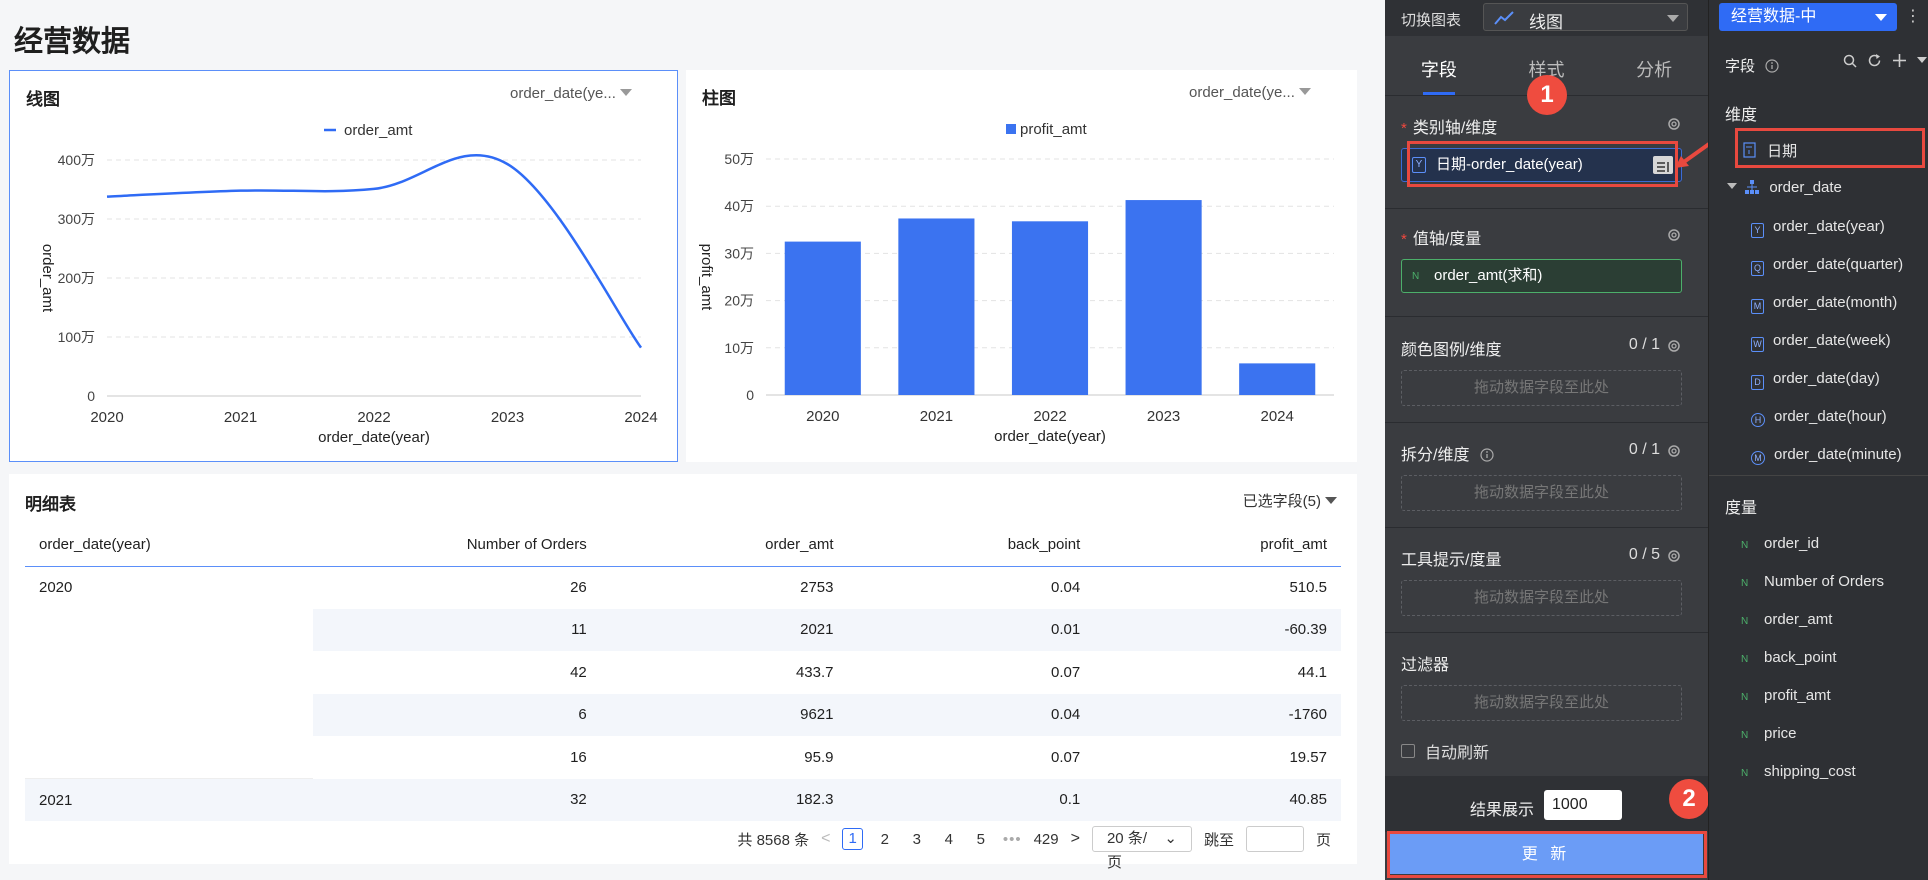  I want to click on column-header: order_date(year), so click(169, 545).